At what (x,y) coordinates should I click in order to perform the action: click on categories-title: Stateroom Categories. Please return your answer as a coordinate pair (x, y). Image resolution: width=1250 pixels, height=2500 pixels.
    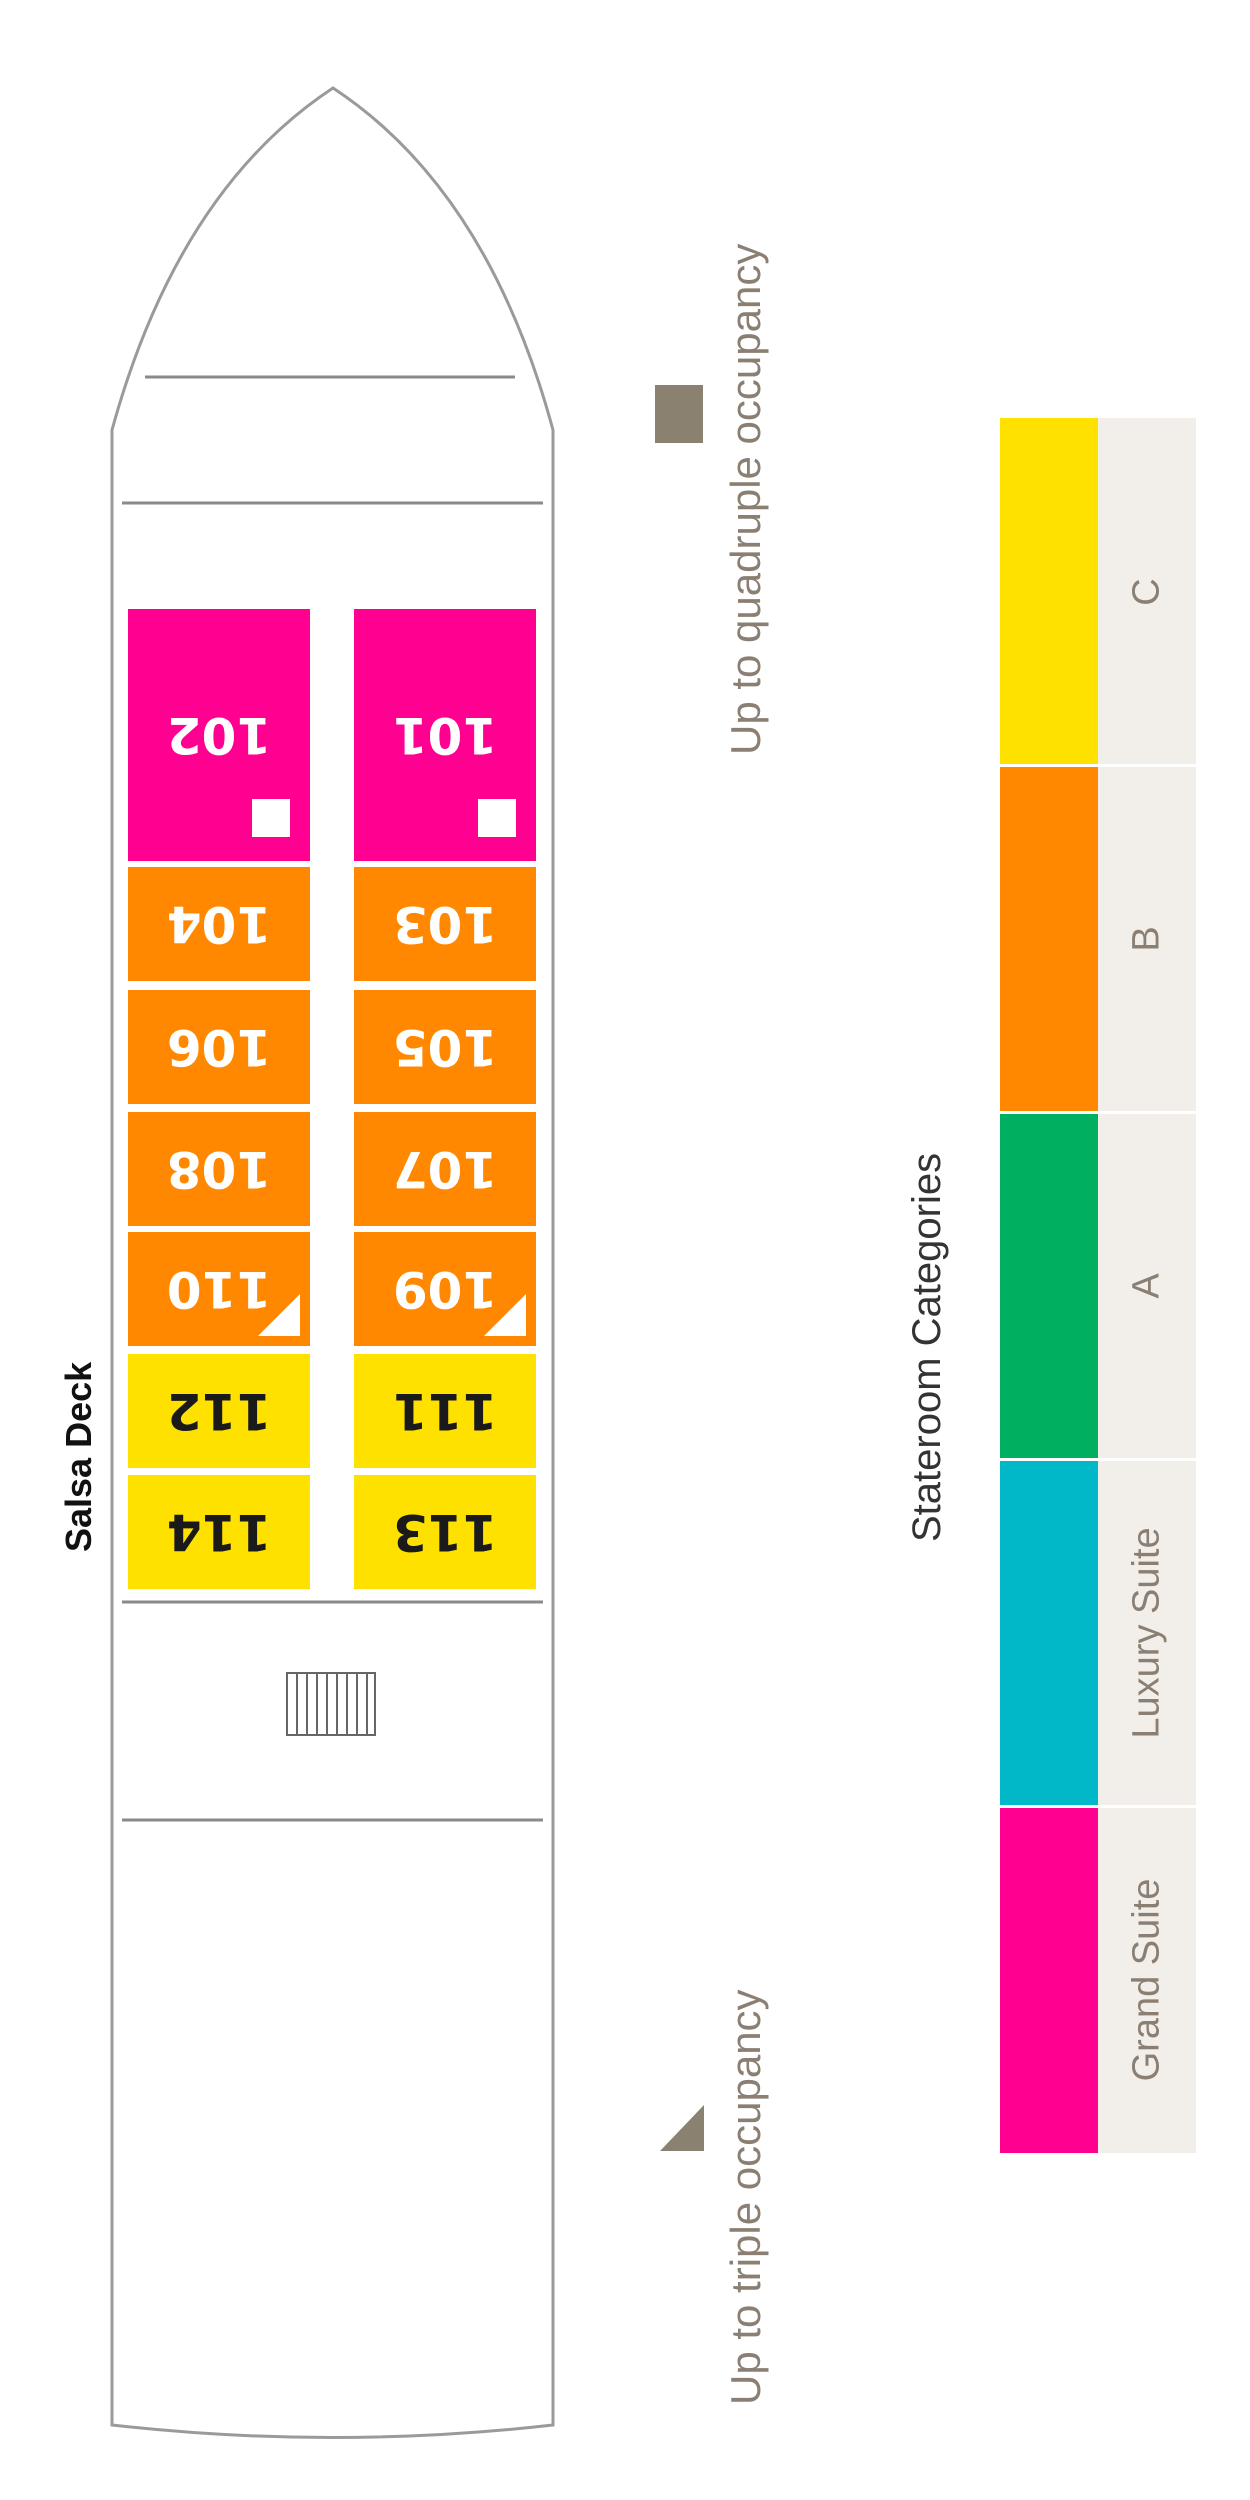
    Looking at the image, I should click on (927, 1347).